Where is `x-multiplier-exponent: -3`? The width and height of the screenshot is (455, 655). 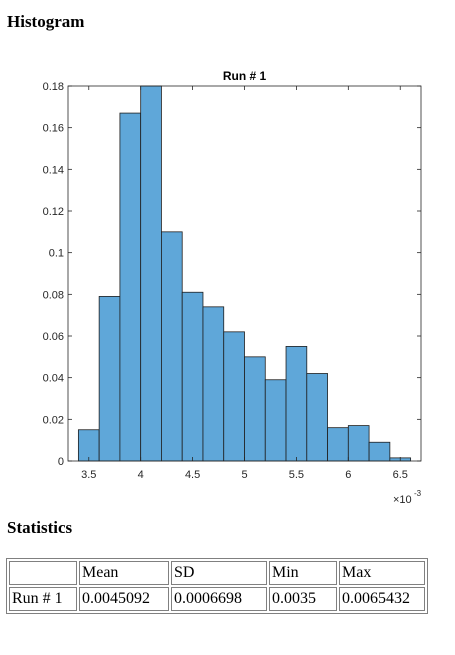 x-multiplier-exponent: -3 is located at coordinates (418, 493).